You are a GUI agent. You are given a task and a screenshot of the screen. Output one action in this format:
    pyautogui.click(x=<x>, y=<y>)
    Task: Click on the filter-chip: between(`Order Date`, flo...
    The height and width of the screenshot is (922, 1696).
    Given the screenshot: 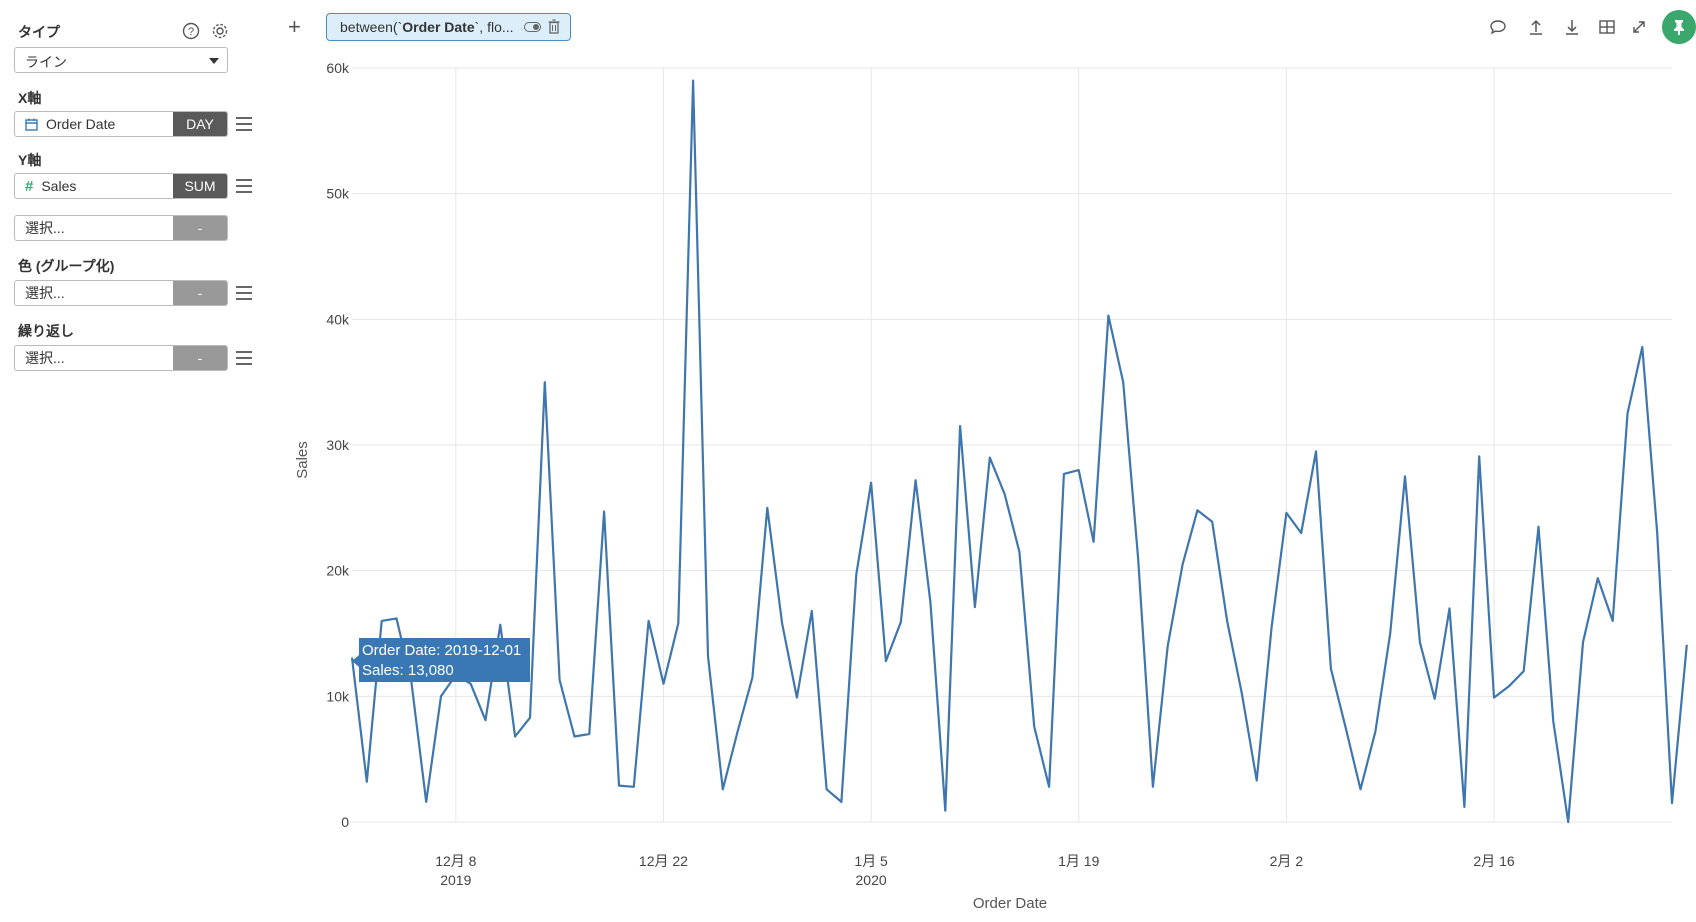 What is the action you would take?
    pyautogui.click(x=448, y=27)
    